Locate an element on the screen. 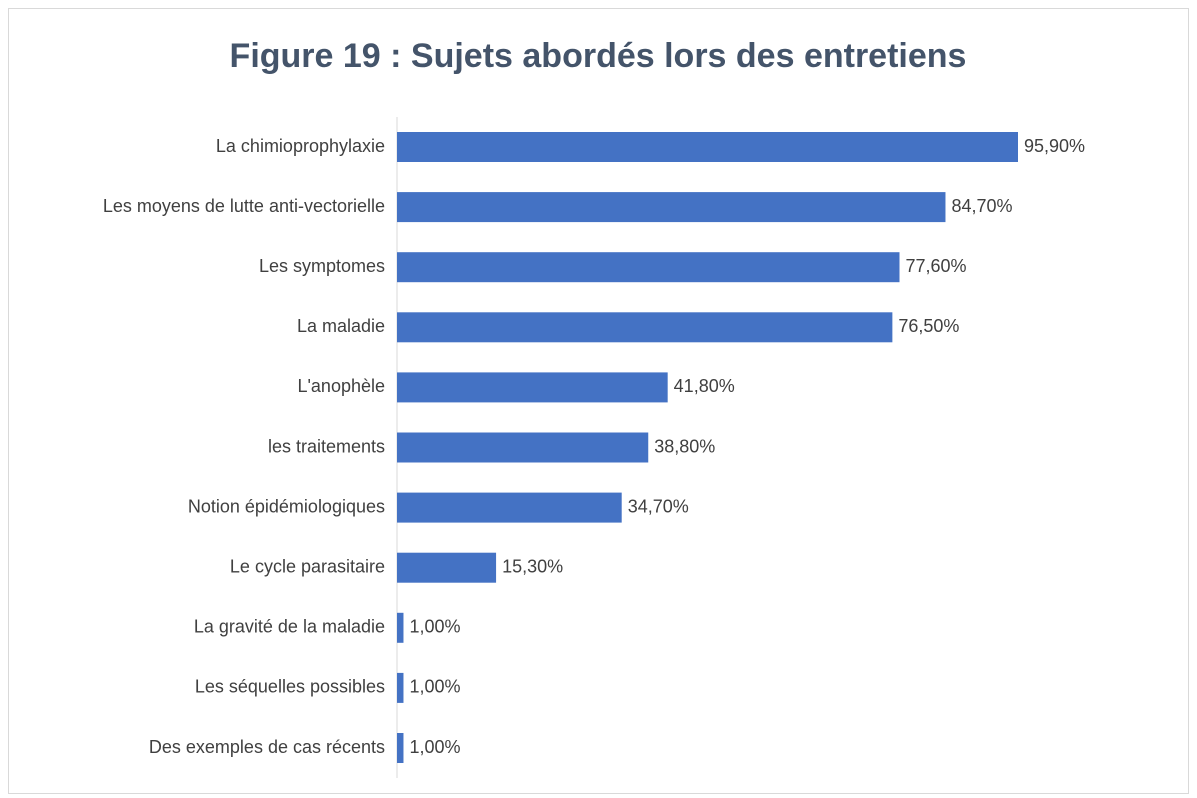 This screenshot has width=1197, height=798. value-label: 76,50% is located at coordinates (928, 326).